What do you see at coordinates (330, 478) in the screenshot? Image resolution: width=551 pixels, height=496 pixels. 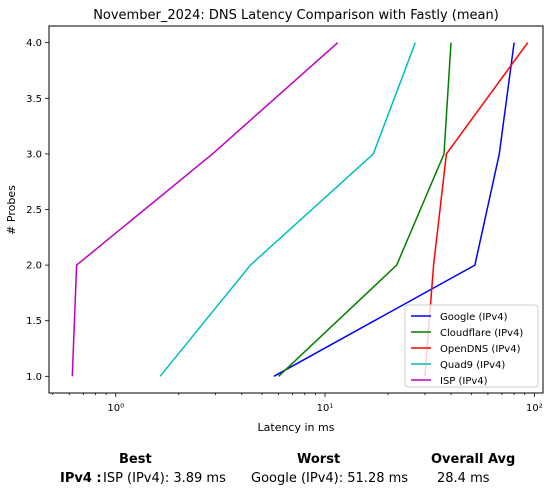 I see `summary-worst-value: Google (IPv4): 51.28 ms` at bounding box center [330, 478].